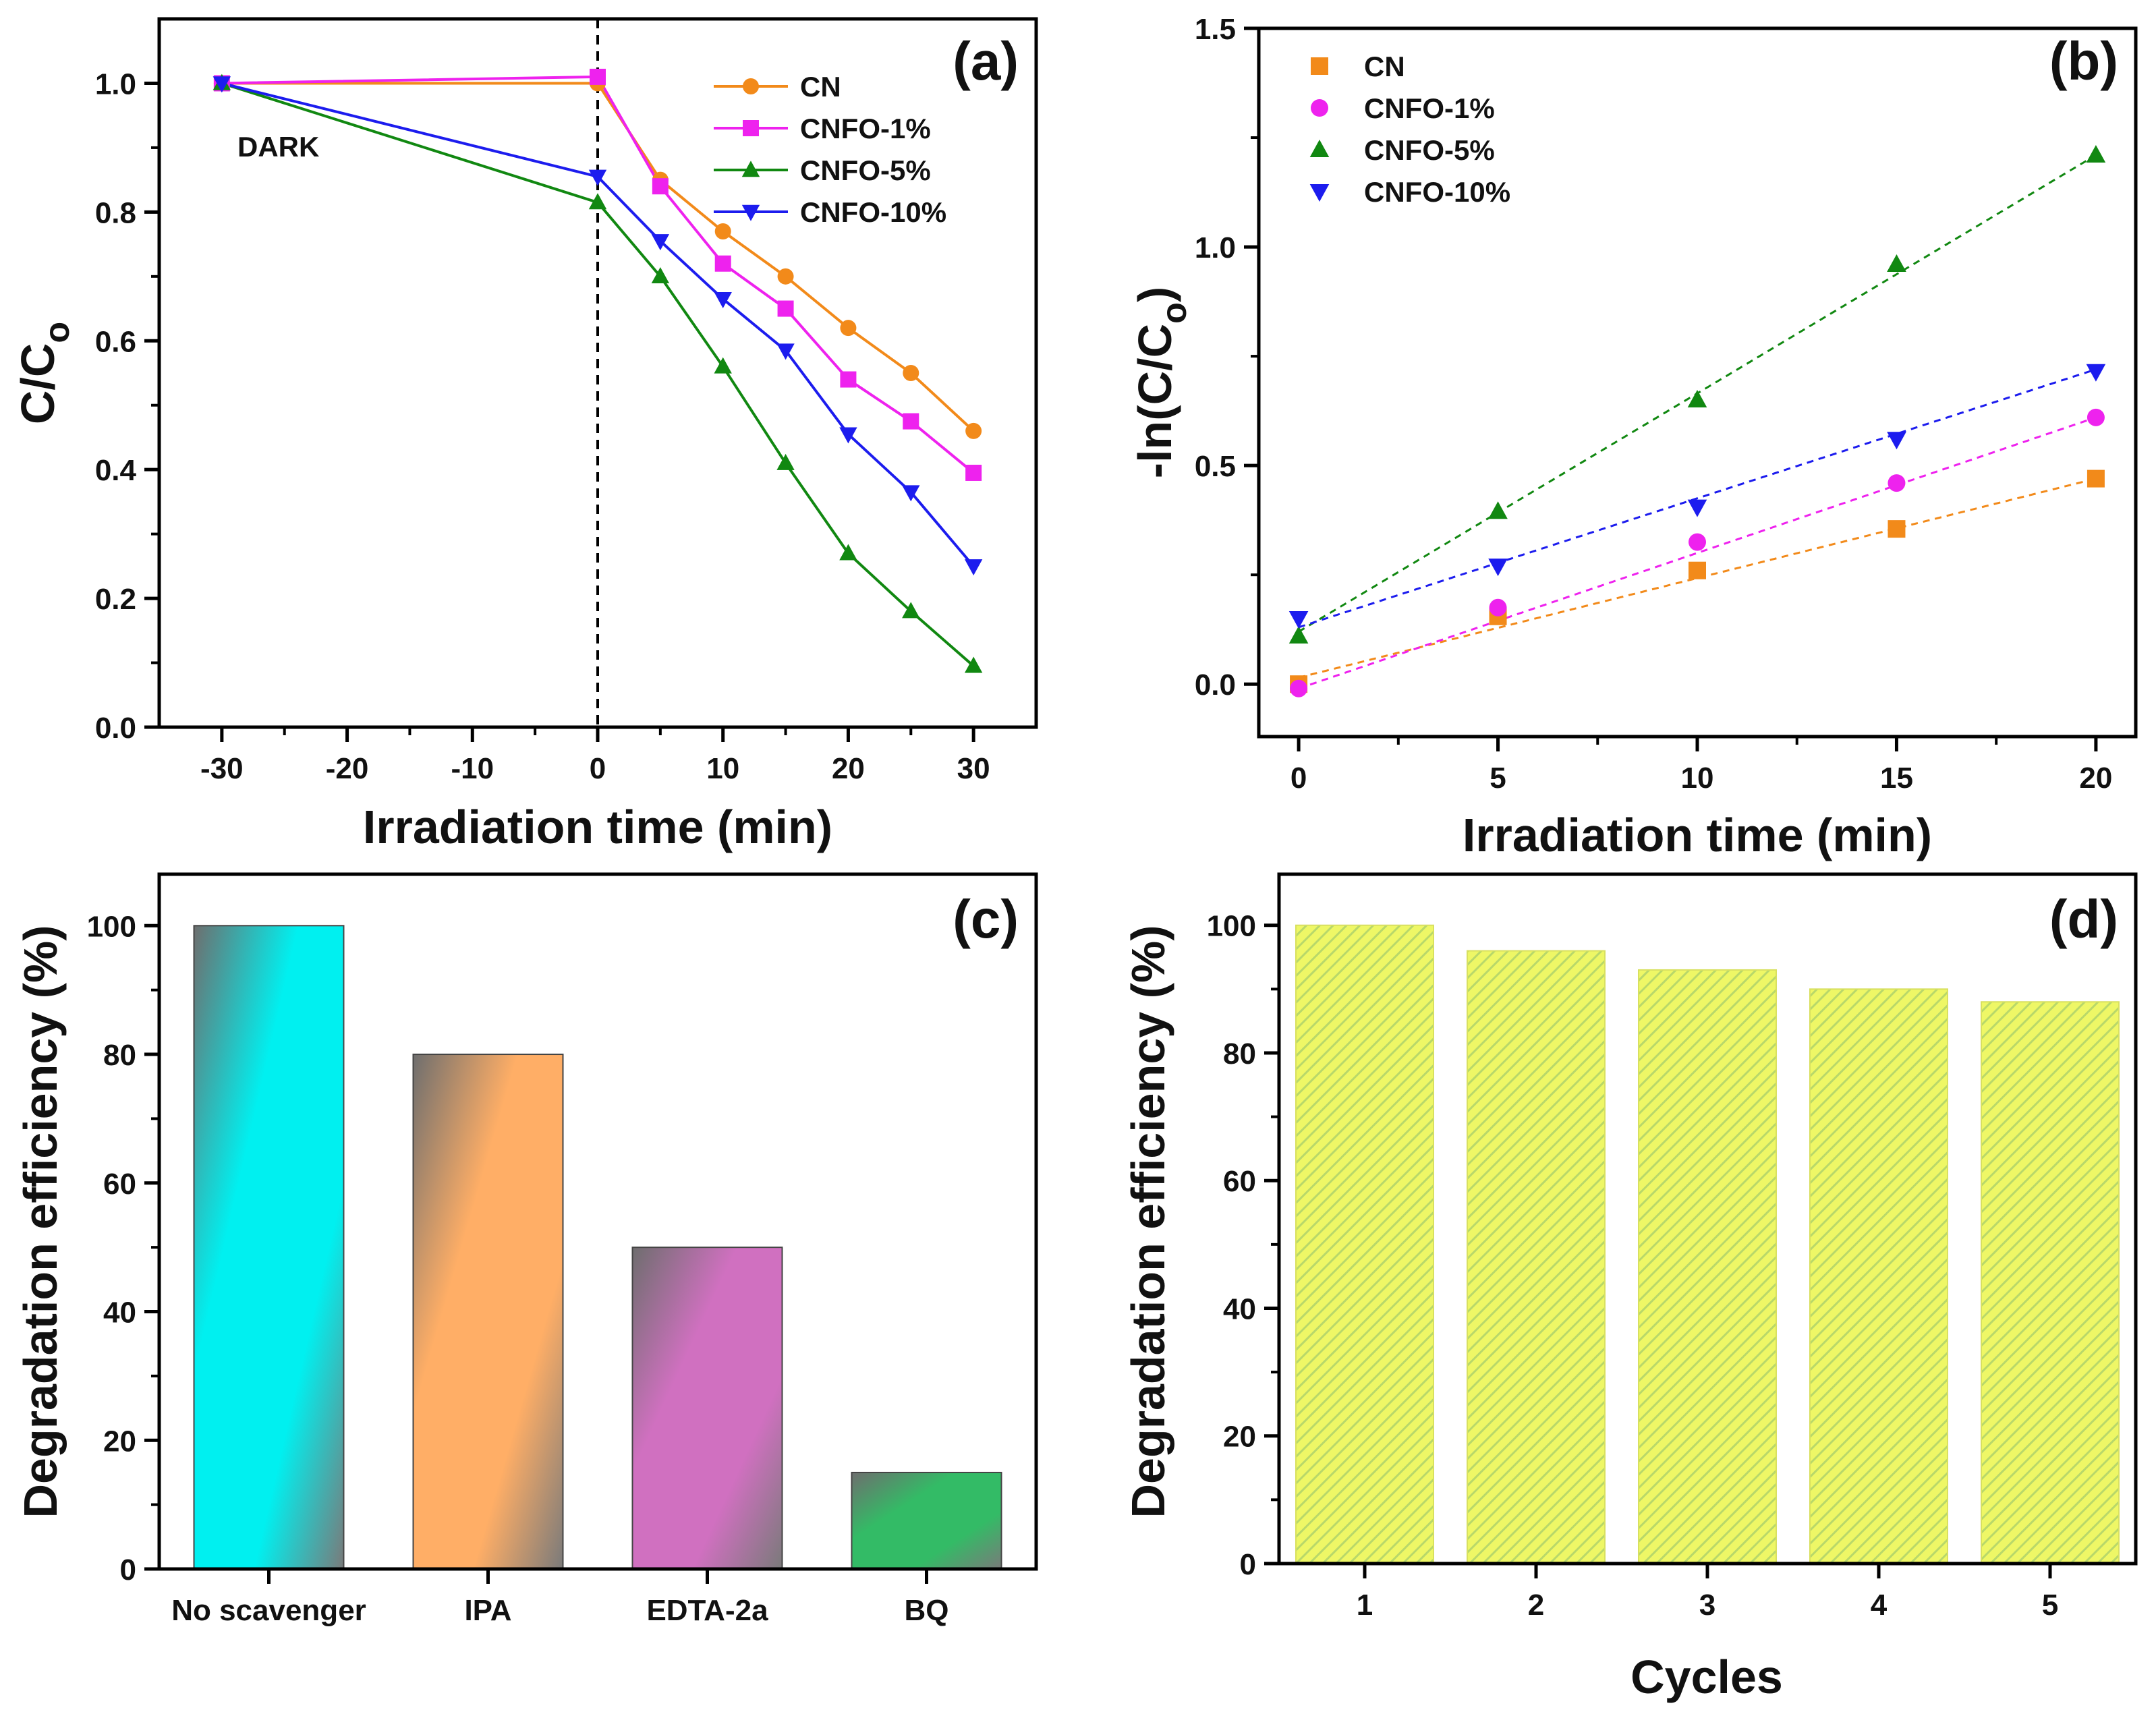  I want to click on dark-annotation: DARK, so click(278, 147).